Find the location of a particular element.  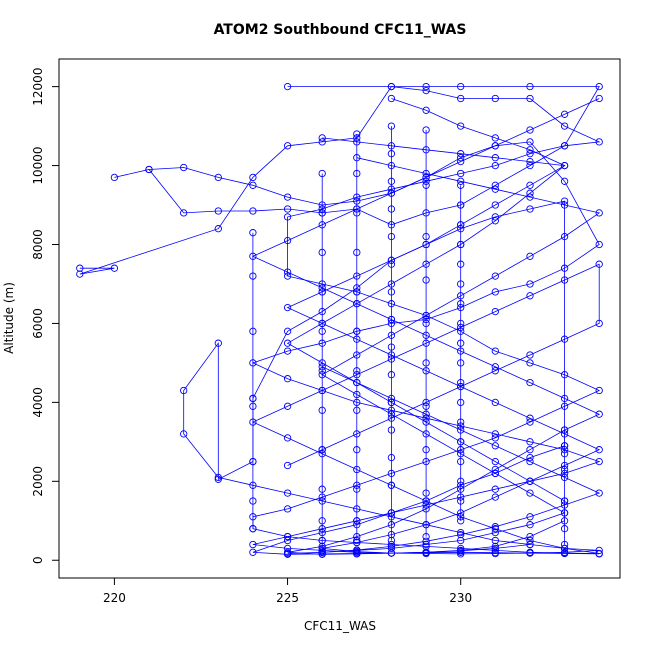

y-tick-label: 0 is located at coordinates (38, 560).